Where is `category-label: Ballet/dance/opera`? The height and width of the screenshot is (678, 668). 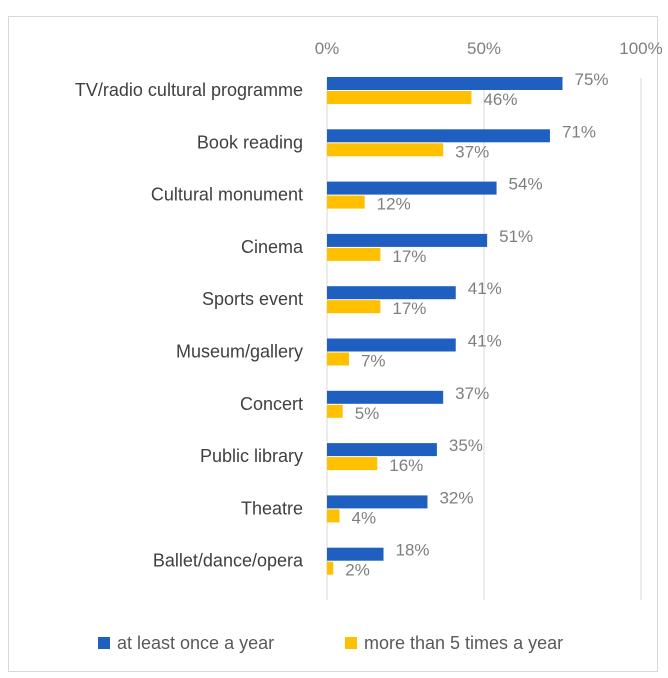 category-label: Ballet/dance/opera is located at coordinates (228, 561).